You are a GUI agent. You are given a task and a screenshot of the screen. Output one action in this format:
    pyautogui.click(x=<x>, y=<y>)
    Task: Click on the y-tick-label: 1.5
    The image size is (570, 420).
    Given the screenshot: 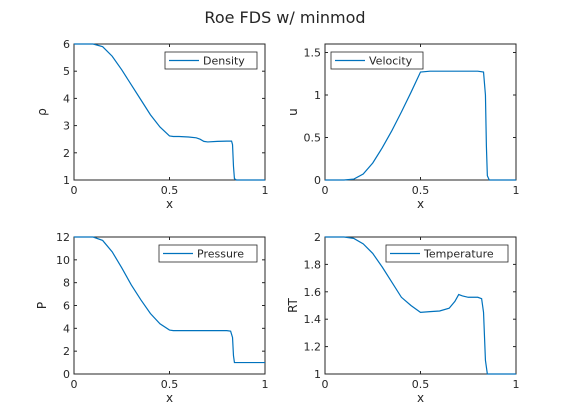 What is the action you would take?
    pyautogui.click(x=313, y=53)
    